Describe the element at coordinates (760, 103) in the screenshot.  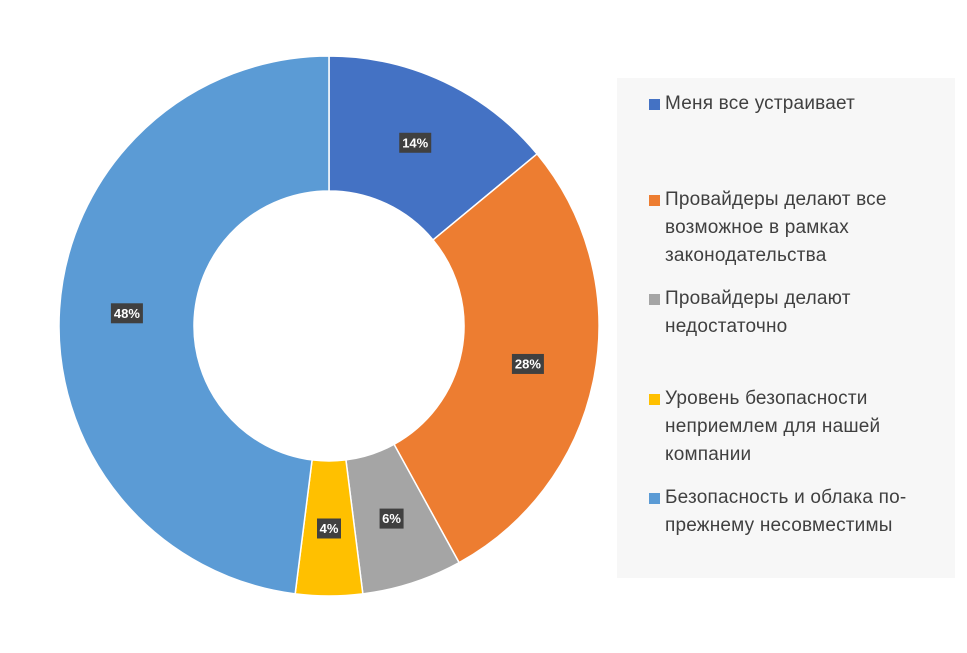
I see `legend-label: Меня все устраивает` at that location.